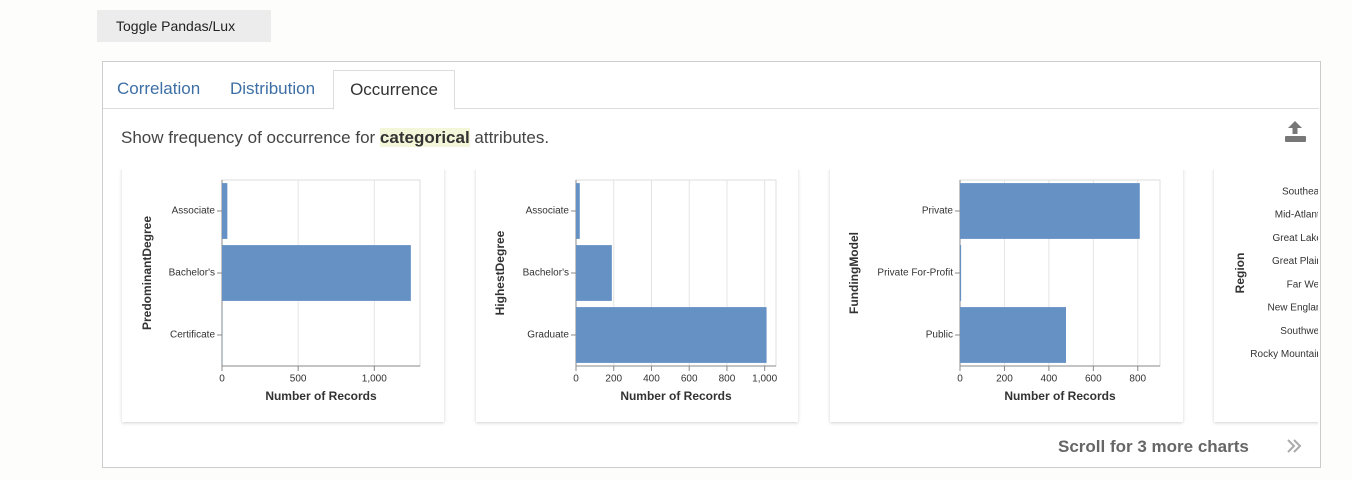 Image resolution: width=1352 pixels, height=480 pixels. I want to click on y-tick-label: Certificate, so click(192, 335).